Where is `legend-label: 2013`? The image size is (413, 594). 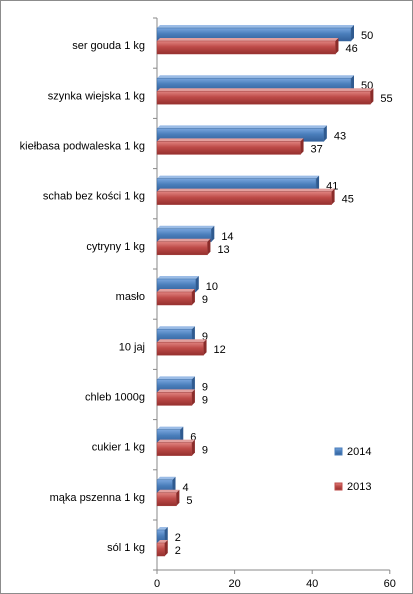 legend-label: 2013 is located at coordinates (359, 487).